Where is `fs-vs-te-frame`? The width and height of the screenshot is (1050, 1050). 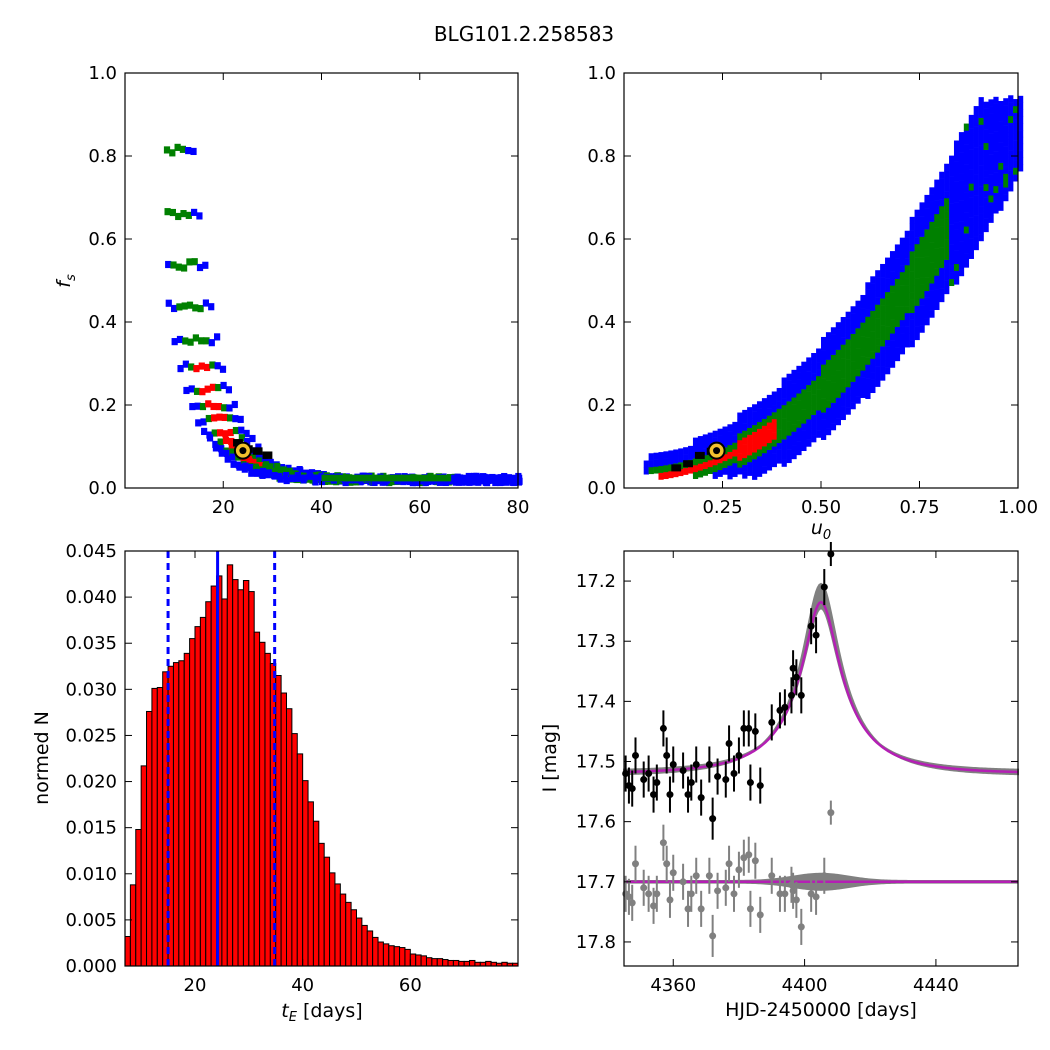
fs-vs-te-frame is located at coordinates (321, 280).